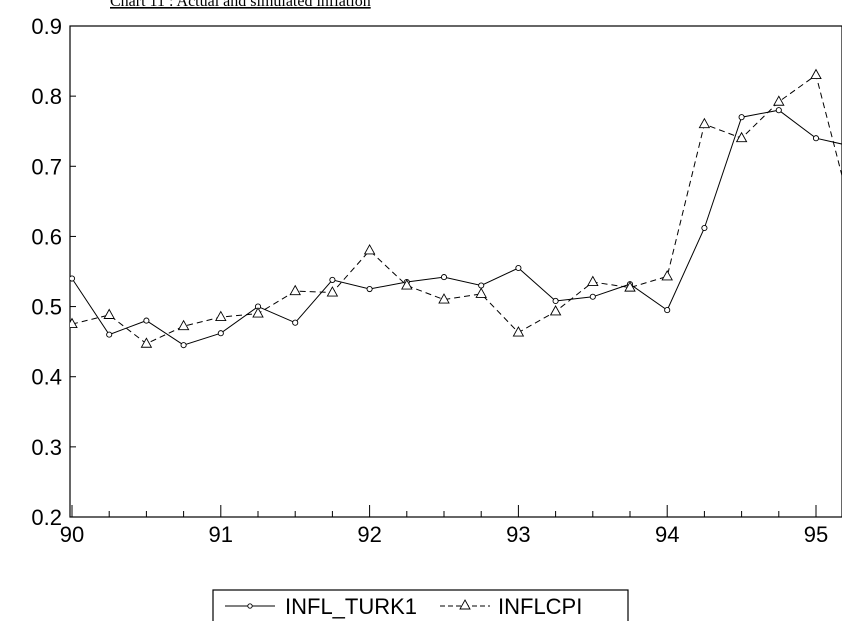 The height and width of the screenshot is (621, 842). What do you see at coordinates (46, 447) in the screenshot?
I see `y-tick-label: 0.3` at bounding box center [46, 447].